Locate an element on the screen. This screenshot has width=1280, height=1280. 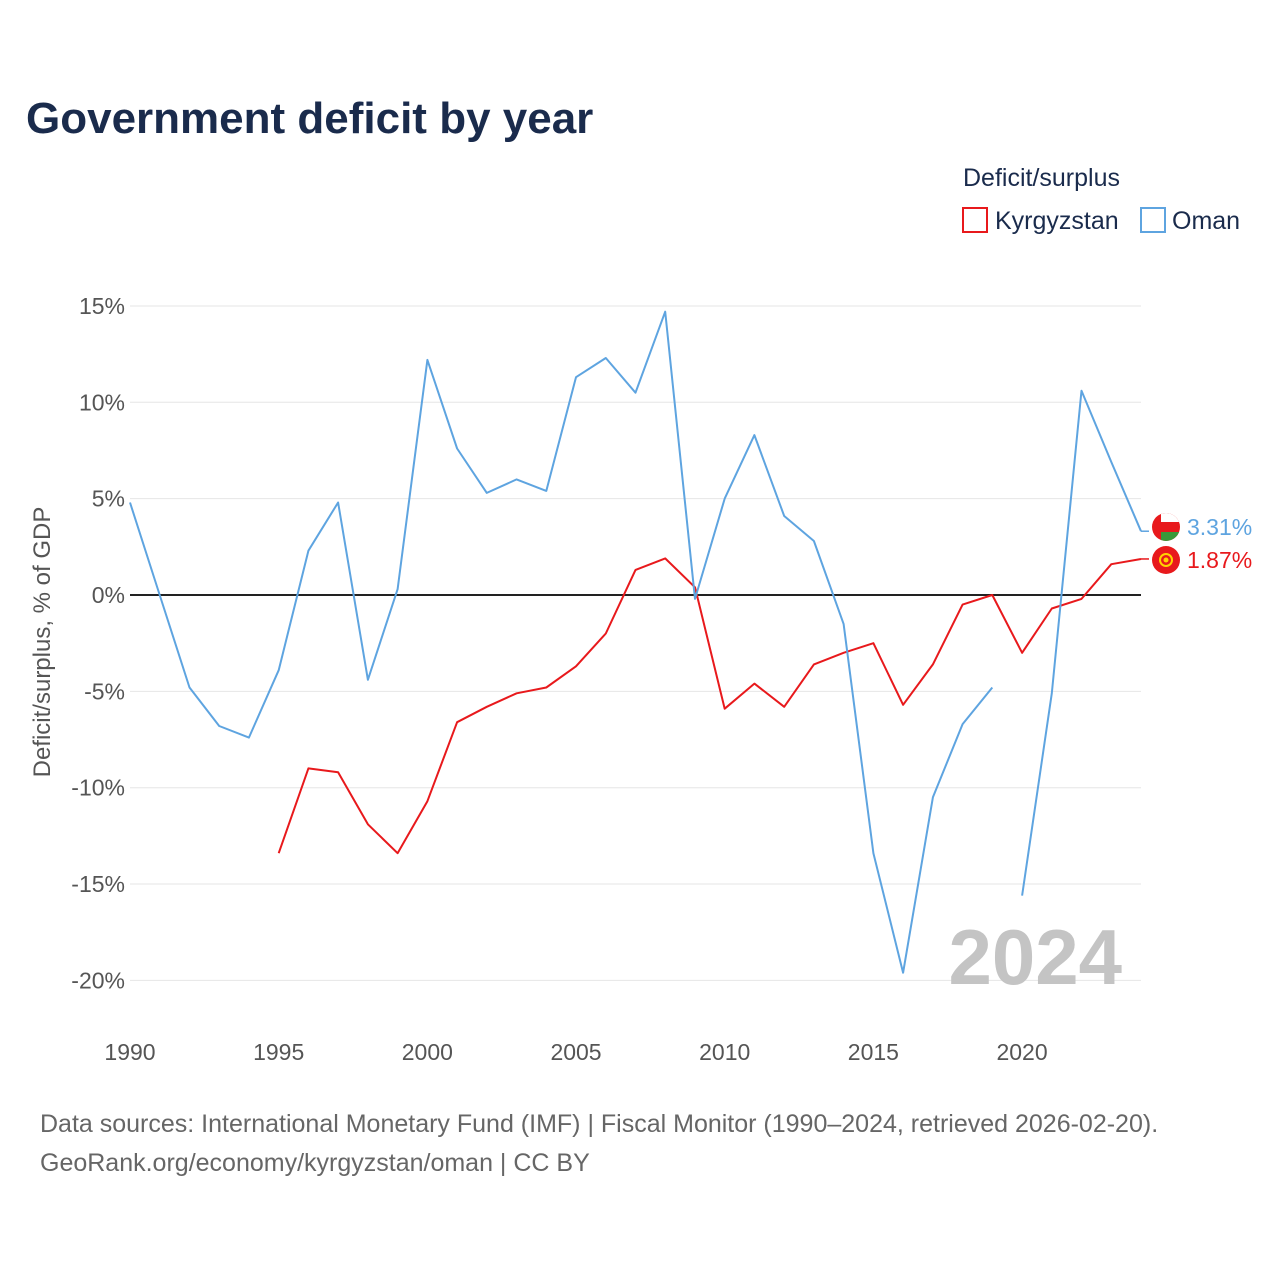
y-axis-label: Deficit/surplus, % of GDP is located at coordinates (42, 642).